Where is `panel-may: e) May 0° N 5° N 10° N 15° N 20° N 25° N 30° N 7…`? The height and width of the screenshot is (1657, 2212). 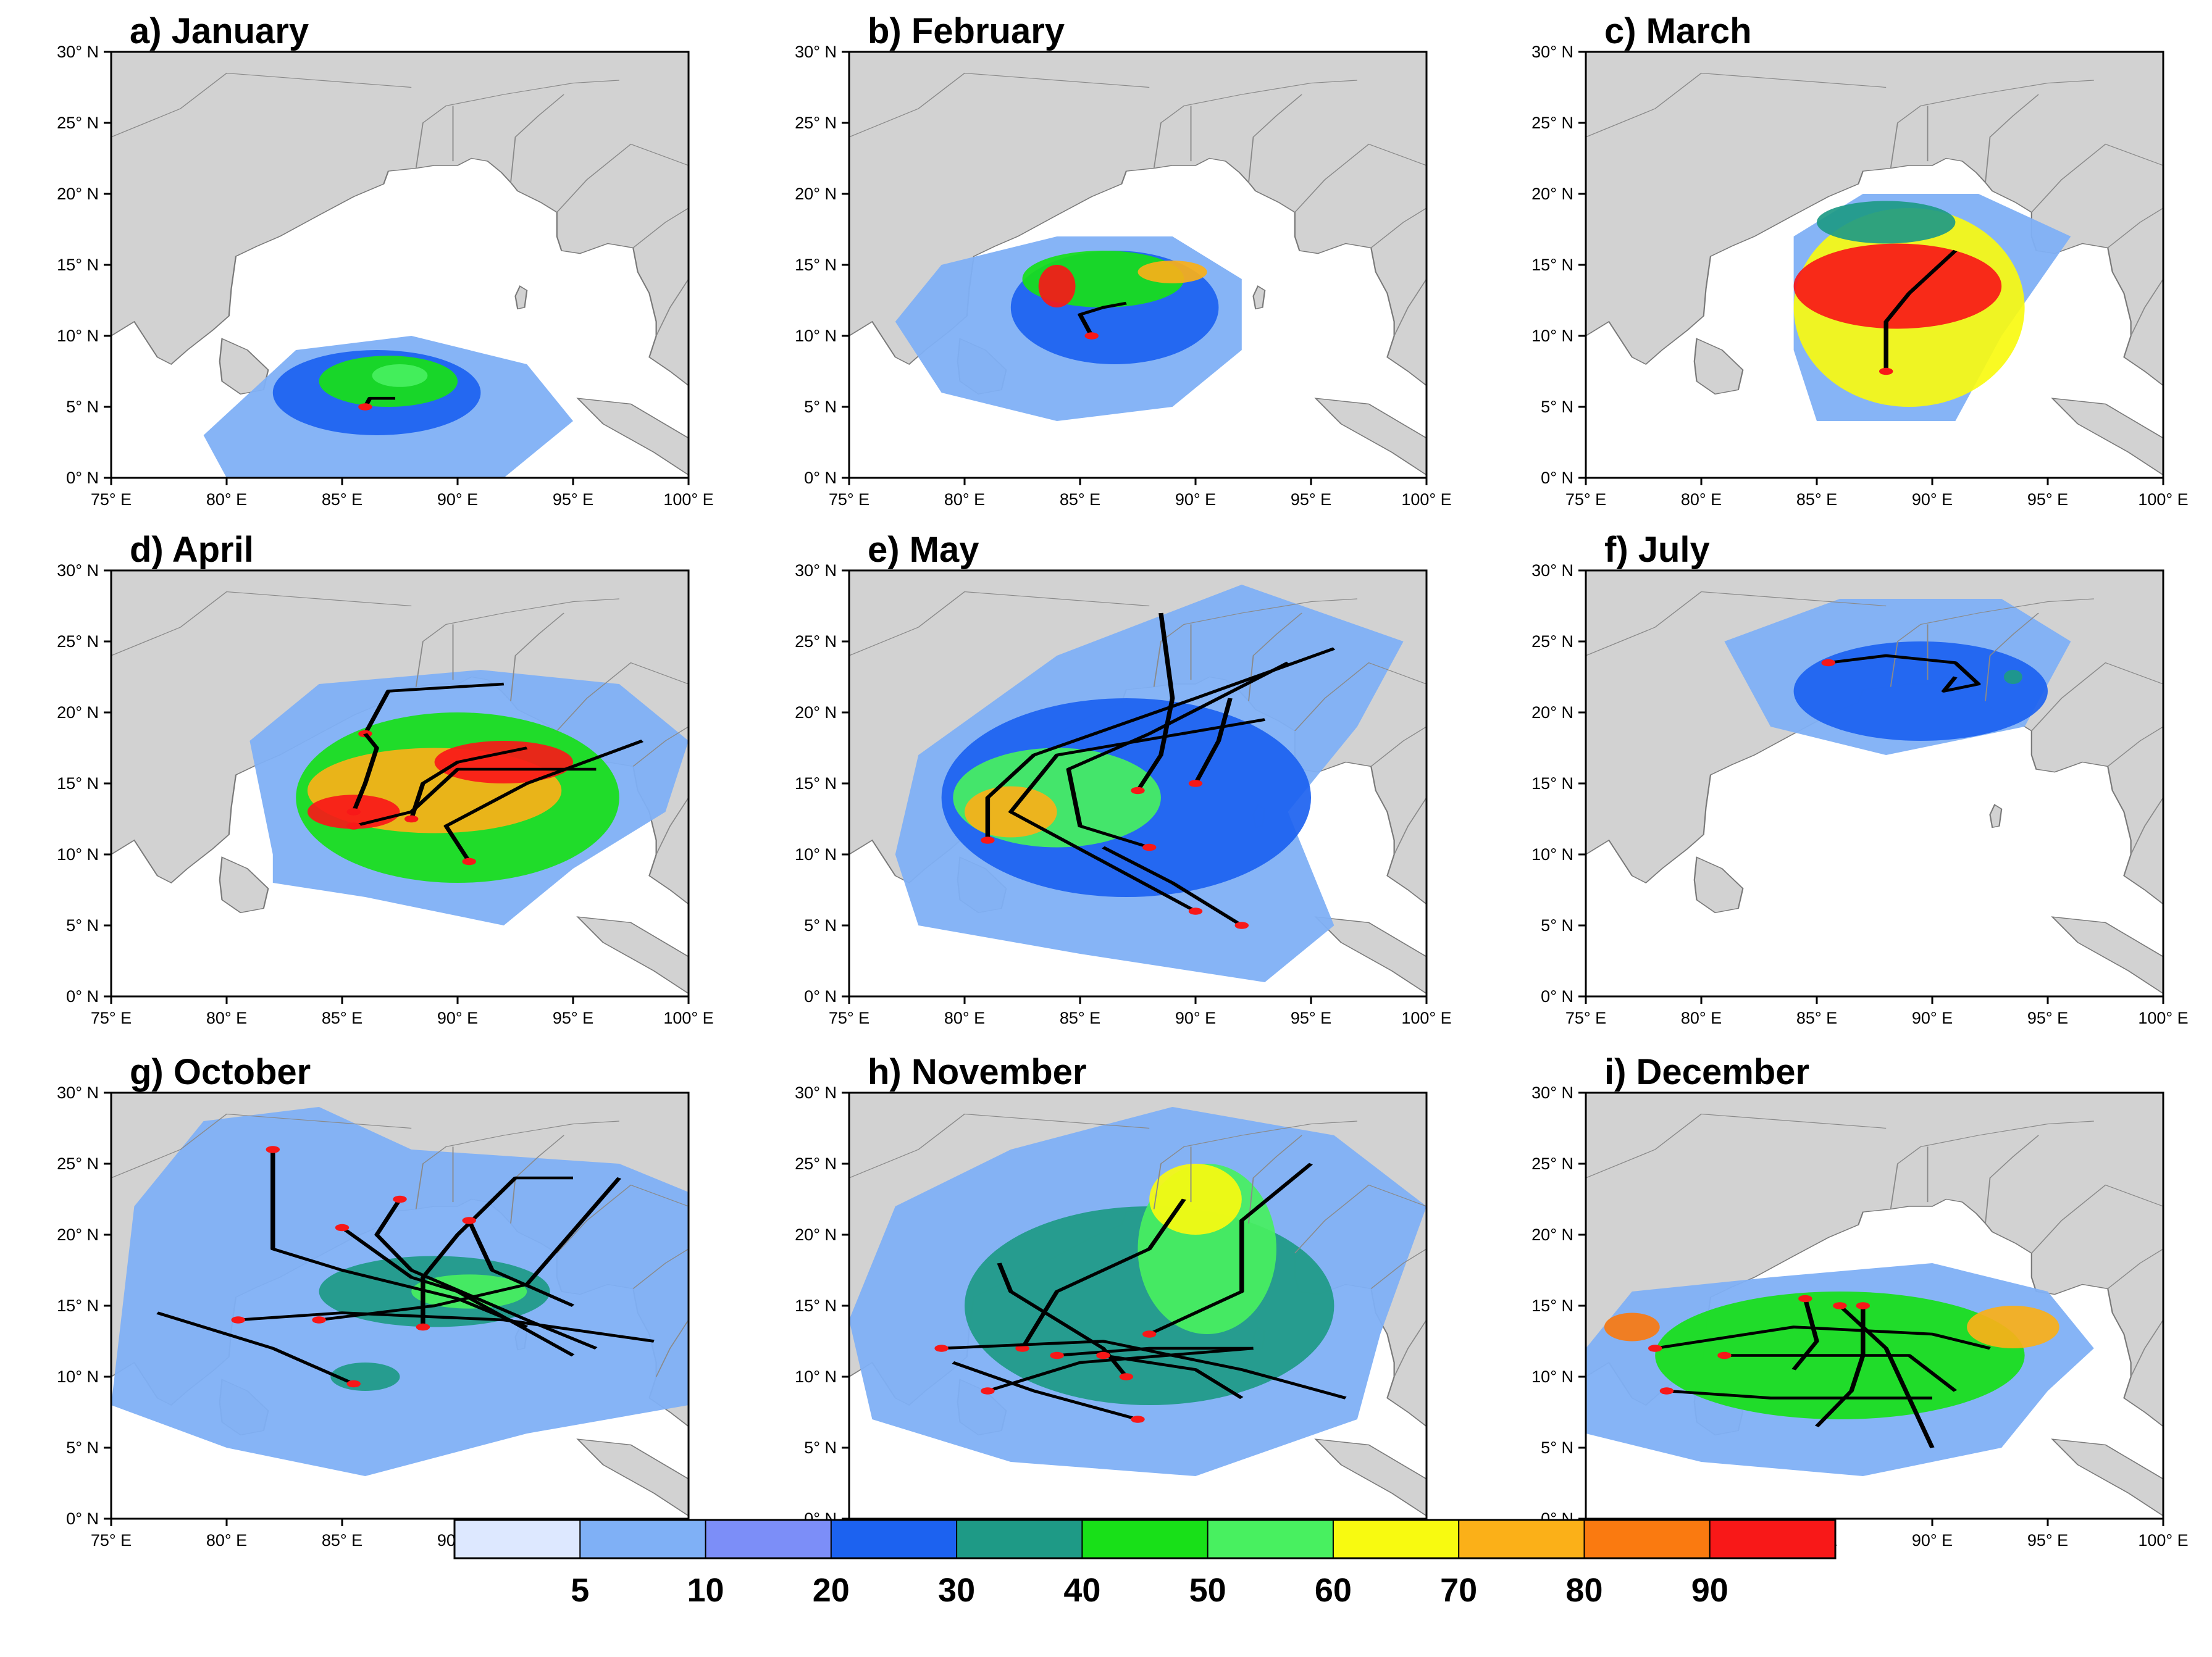
panel-may: e) May 0° N 5° N 10° N 15° N 20° N 25° N 30° N 7… is located at coordinates (1123, 778).